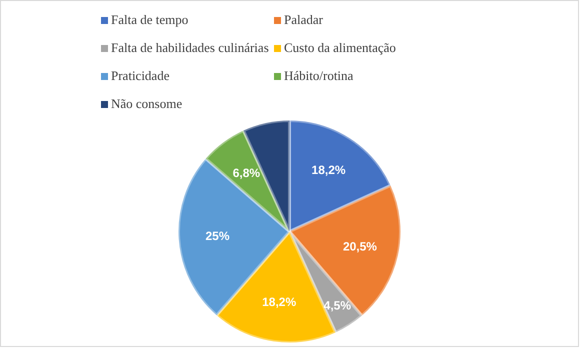 This screenshot has width=581, height=349. What do you see at coordinates (140, 76) in the screenshot?
I see `legend-label: Praticidade` at bounding box center [140, 76].